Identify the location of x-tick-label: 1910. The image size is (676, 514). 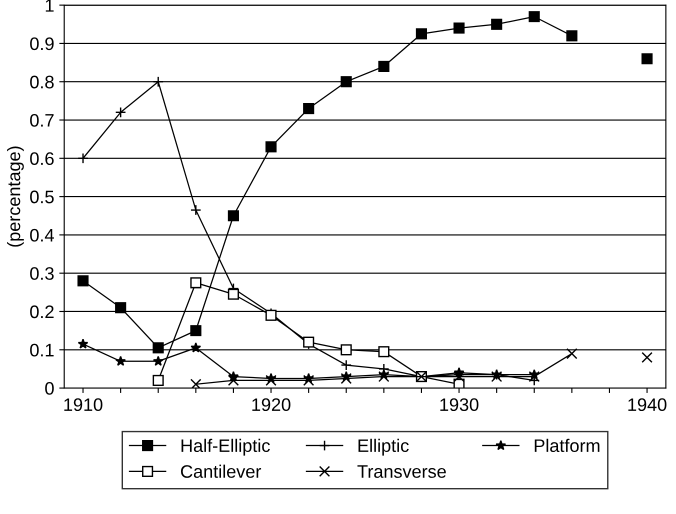
(83, 405).